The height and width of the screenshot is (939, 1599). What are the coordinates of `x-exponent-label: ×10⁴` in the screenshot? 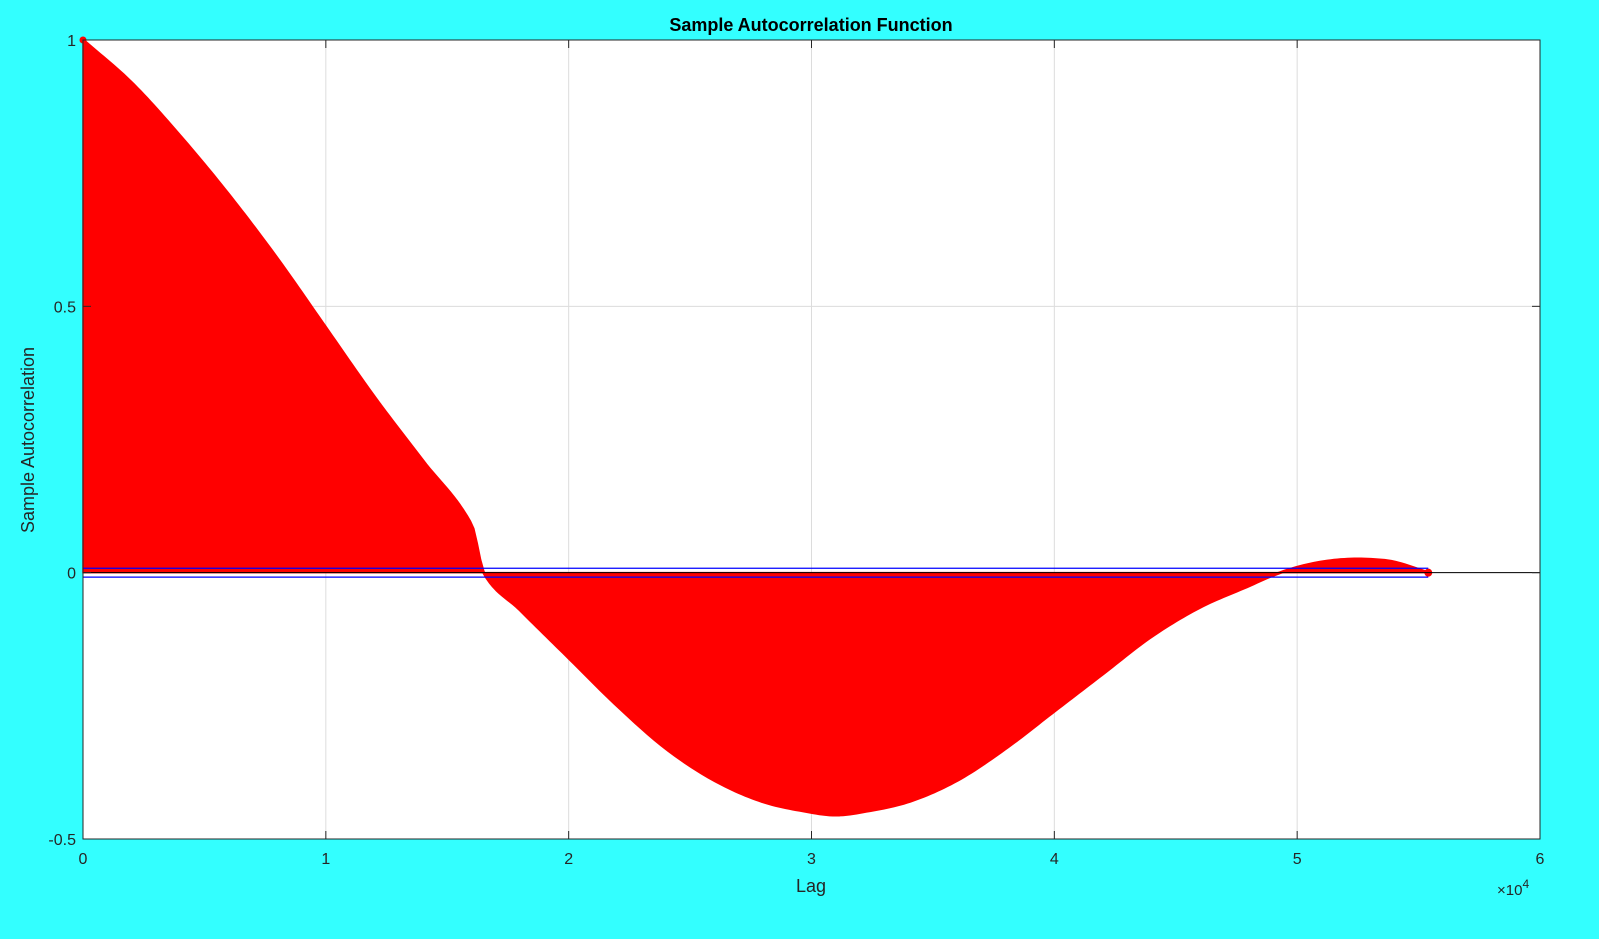 It's located at (1513, 888).